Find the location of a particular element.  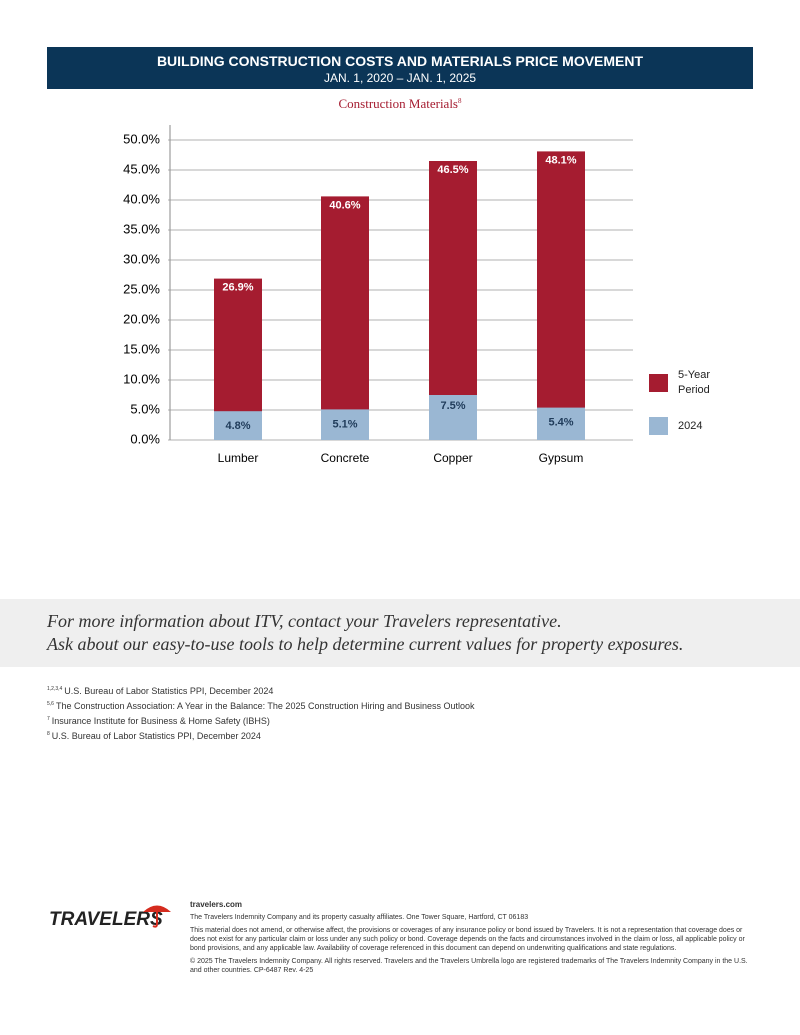

y-tick-label: 35.0% is located at coordinates (141, 228).